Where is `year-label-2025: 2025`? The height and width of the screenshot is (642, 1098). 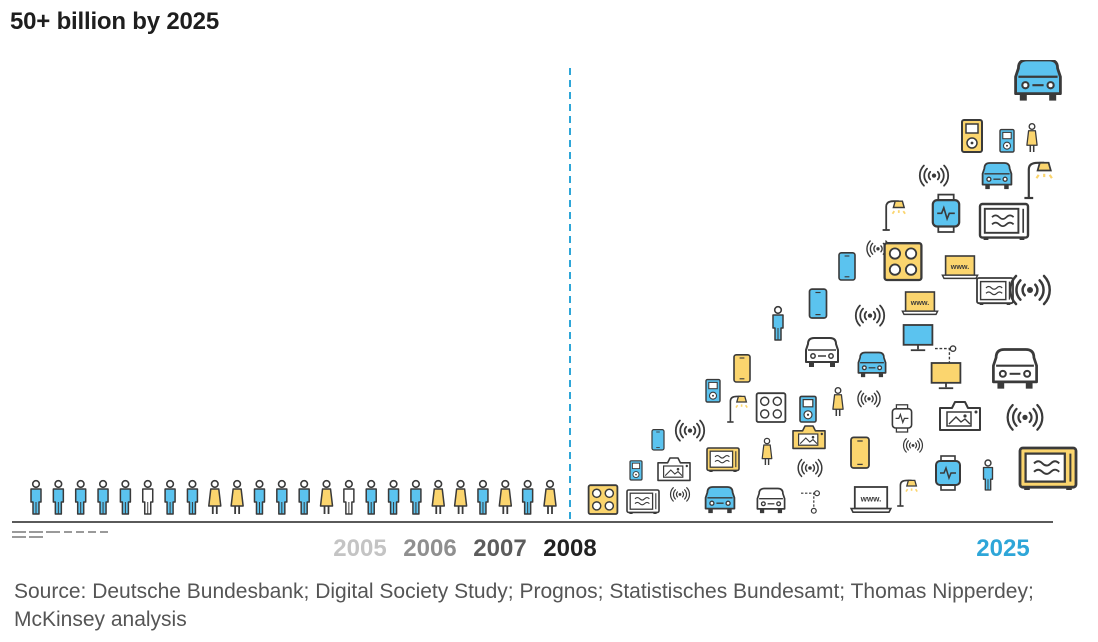 year-label-2025: 2025 is located at coordinates (1002, 547).